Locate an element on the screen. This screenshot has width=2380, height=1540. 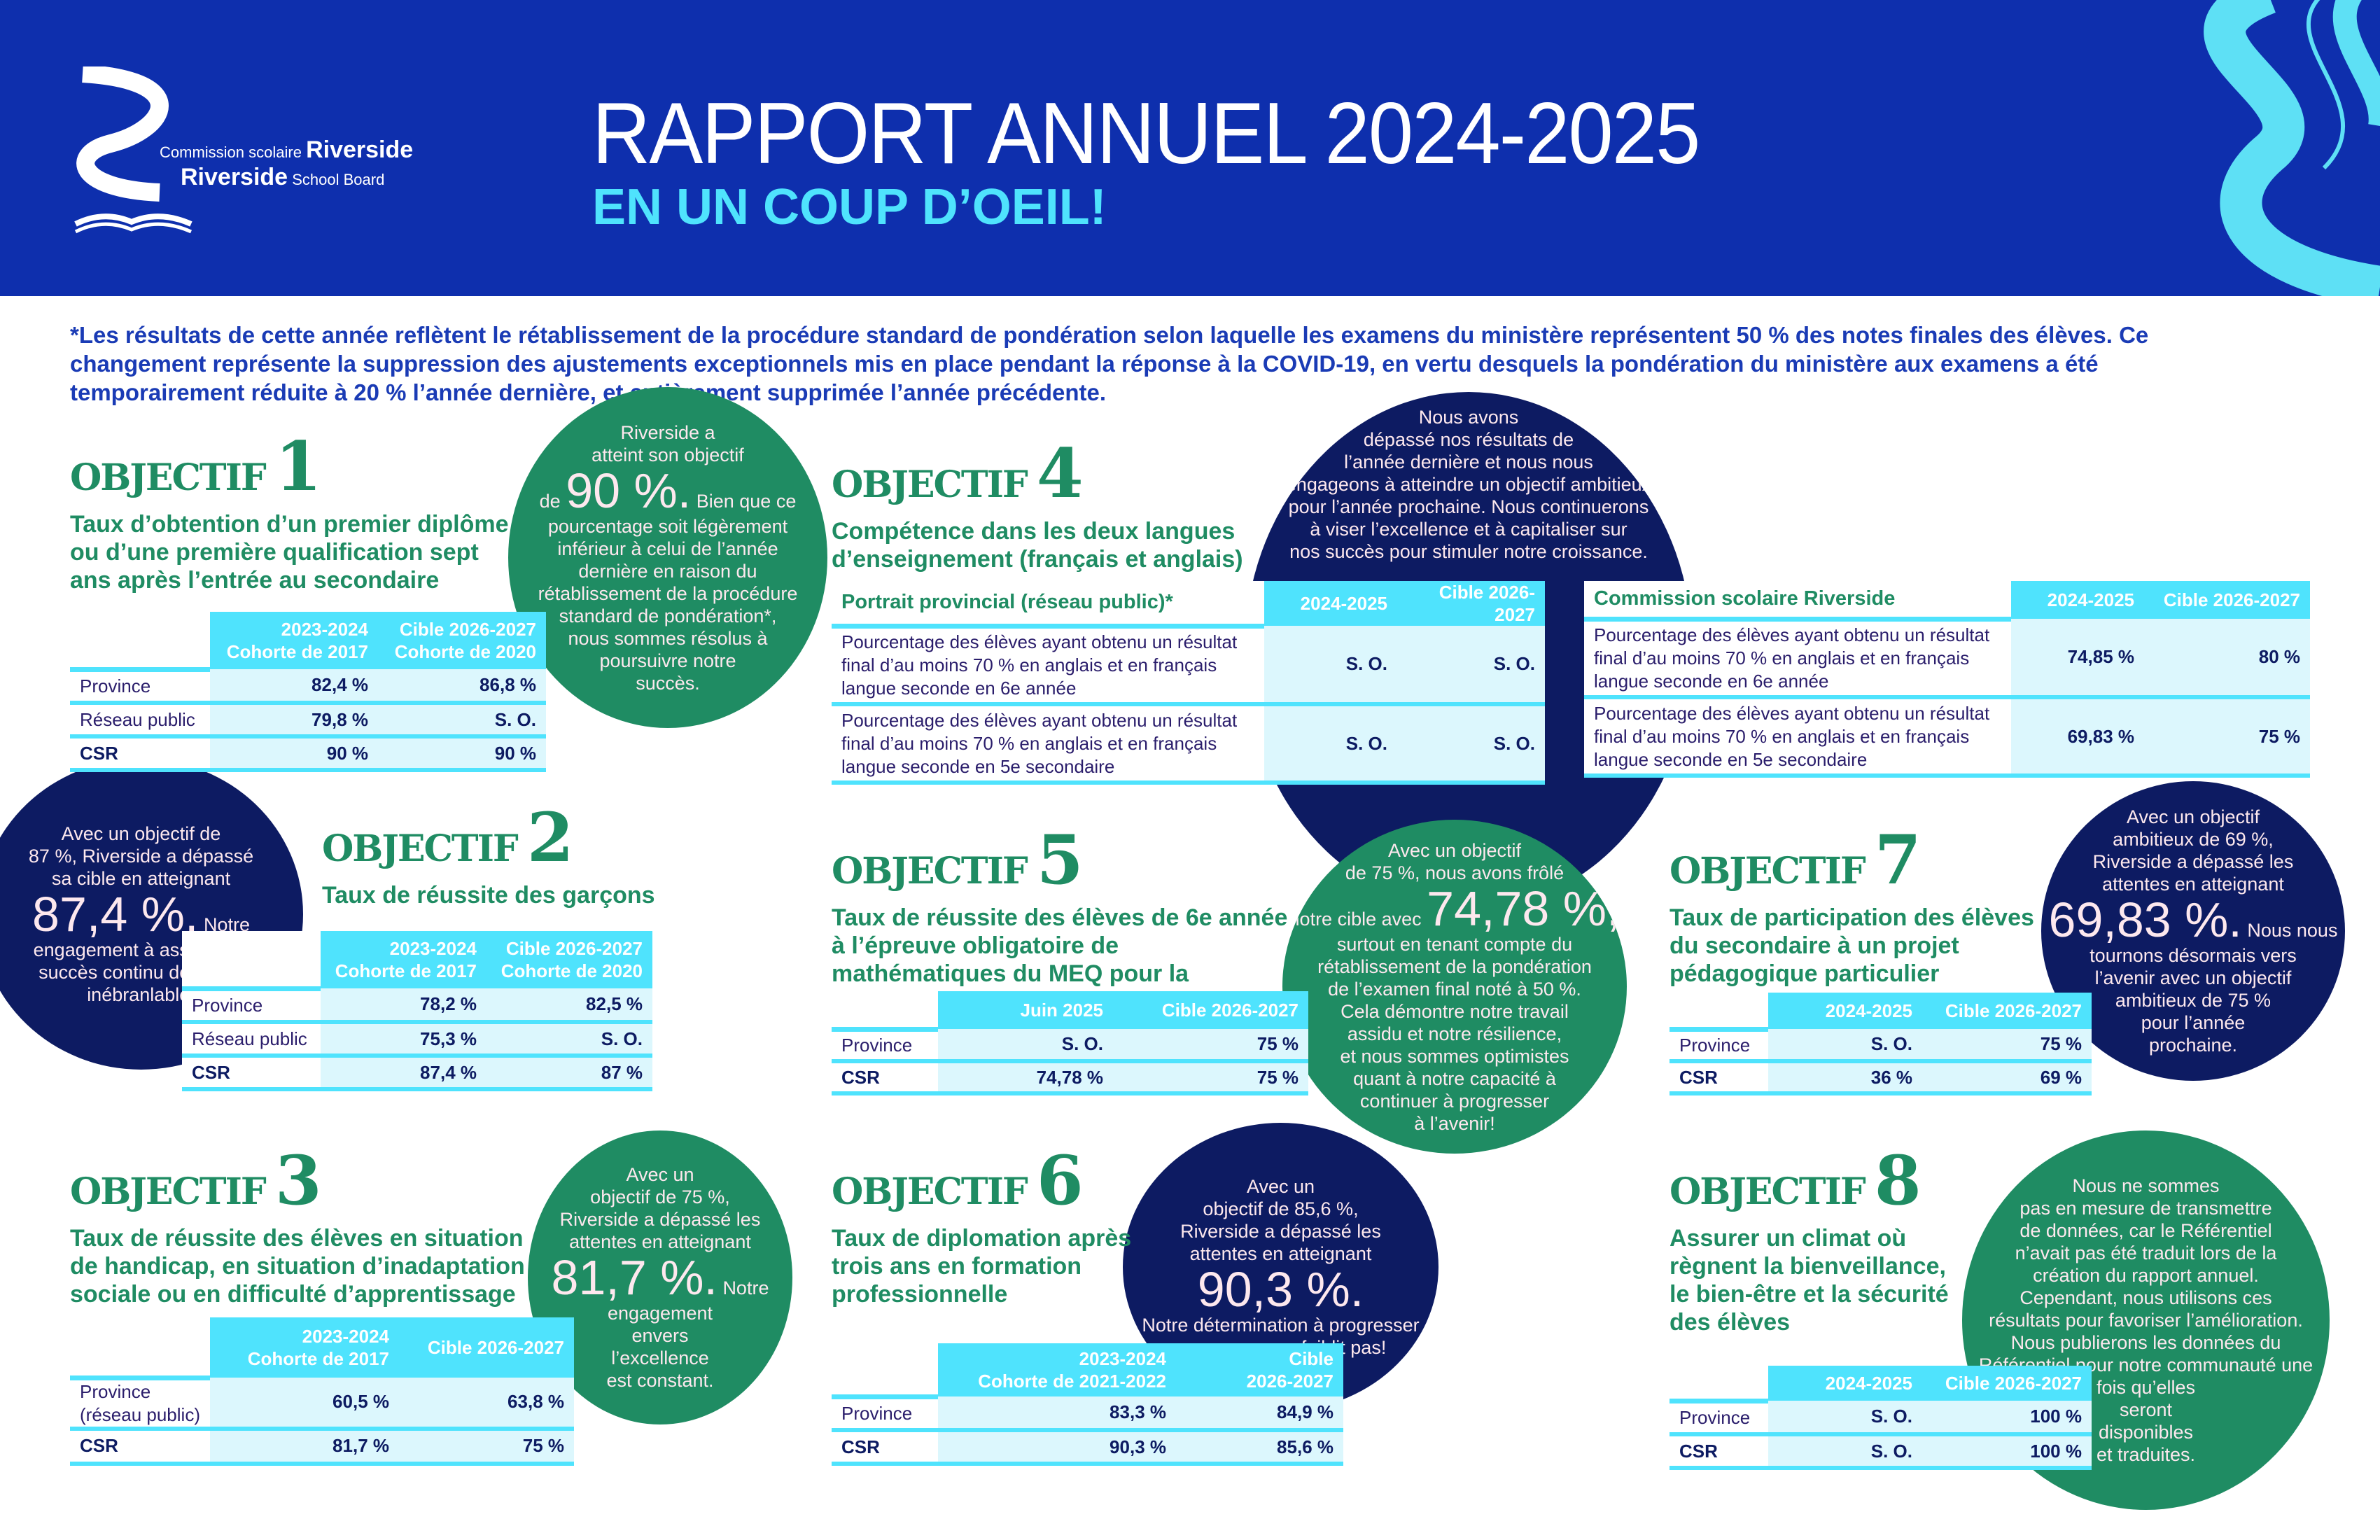
table-row: CSR 90 % 90 % is located at coordinates (308, 754).